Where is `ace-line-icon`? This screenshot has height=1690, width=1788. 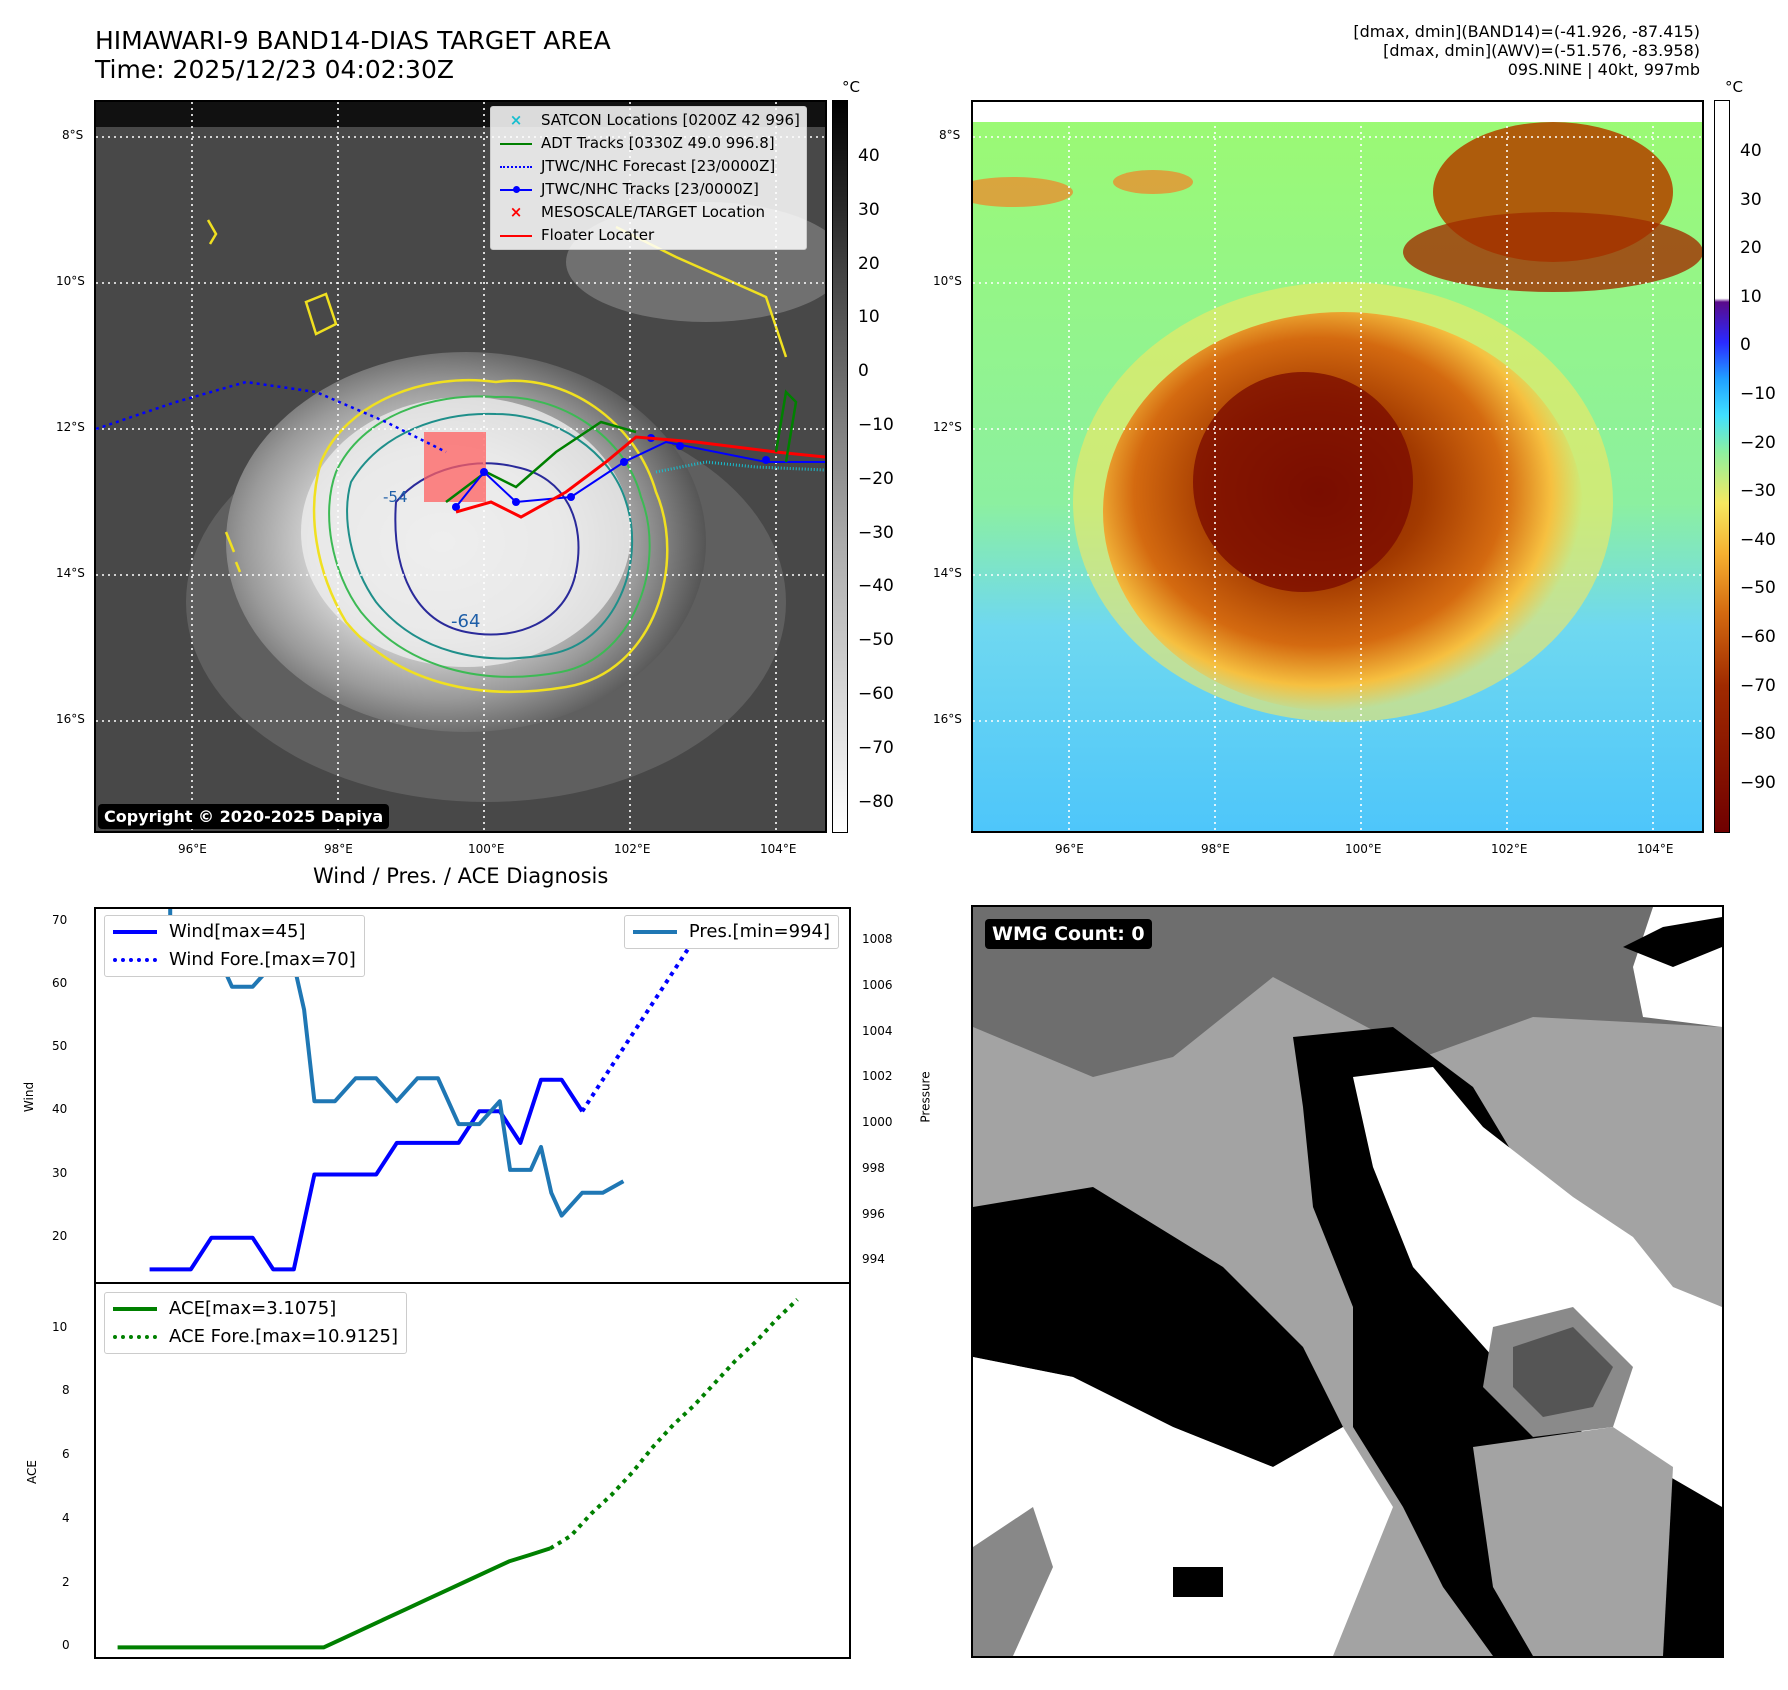
ace-line-icon is located at coordinates (135, 1309).